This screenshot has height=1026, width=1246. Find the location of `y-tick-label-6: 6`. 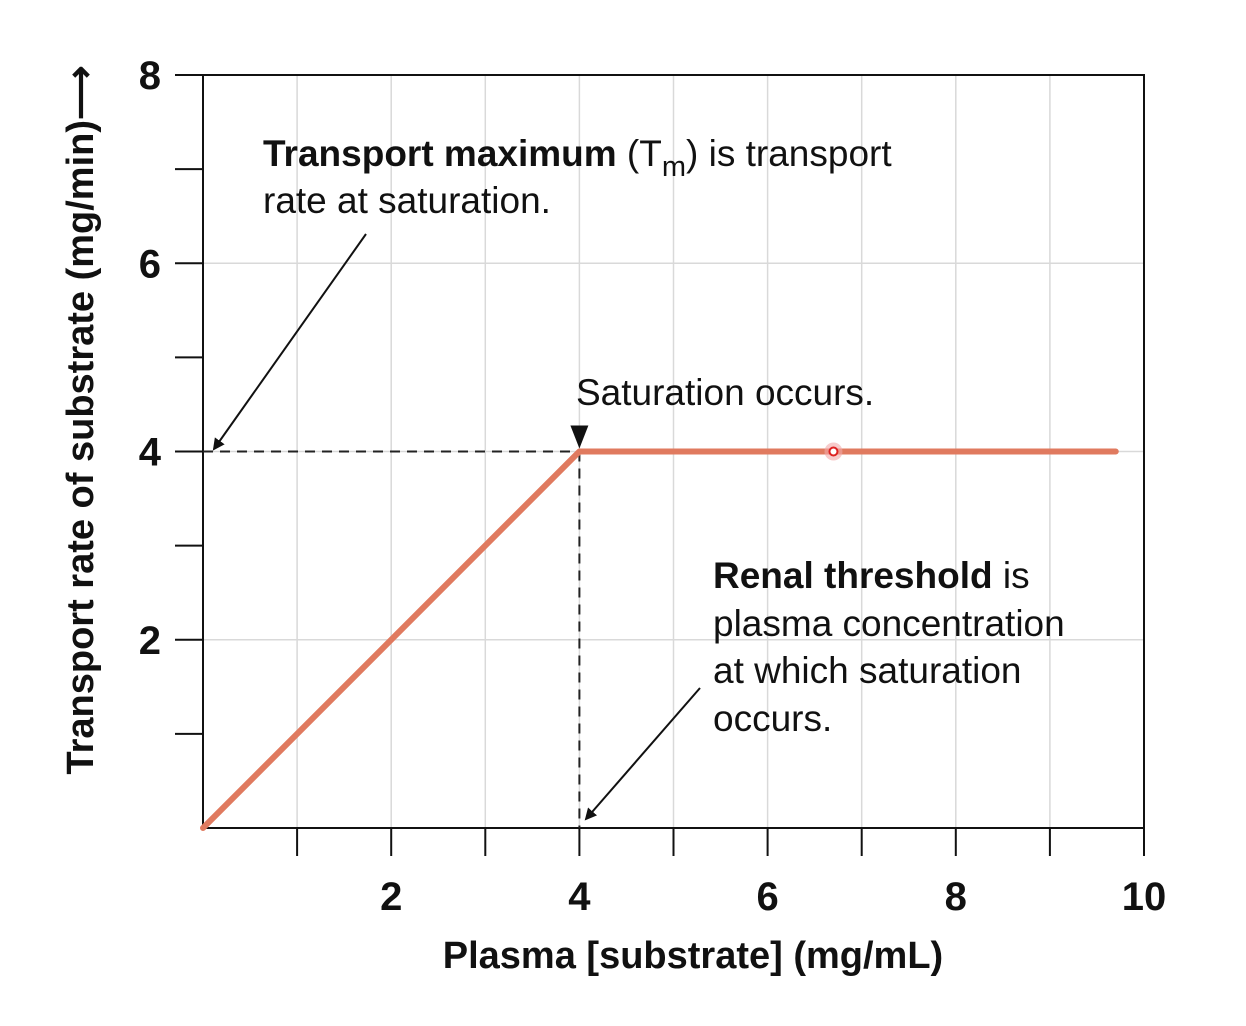

y-tick-label-6: 6 is located at coordinates (150, 264).